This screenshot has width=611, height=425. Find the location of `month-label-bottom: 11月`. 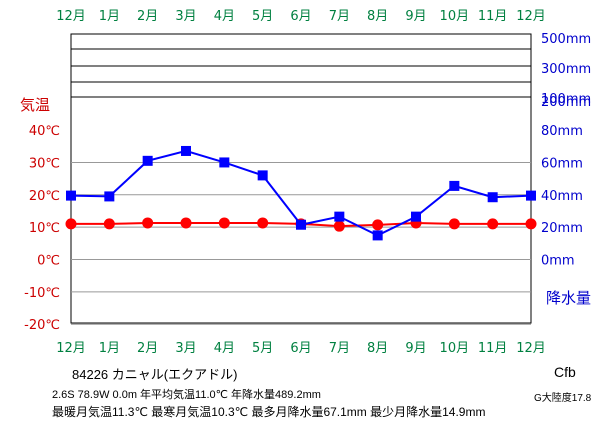

month-label-bottom: 11月 is located at coordinates (493, 348).